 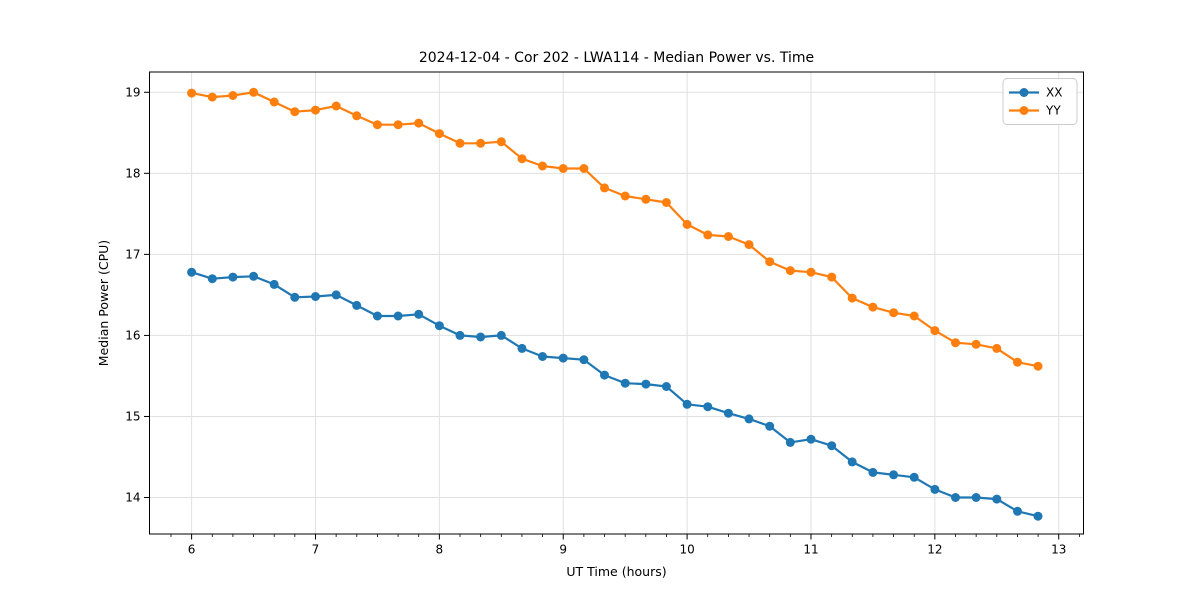 I want to click on legend: XX YY, so click(x=1040, y=101).